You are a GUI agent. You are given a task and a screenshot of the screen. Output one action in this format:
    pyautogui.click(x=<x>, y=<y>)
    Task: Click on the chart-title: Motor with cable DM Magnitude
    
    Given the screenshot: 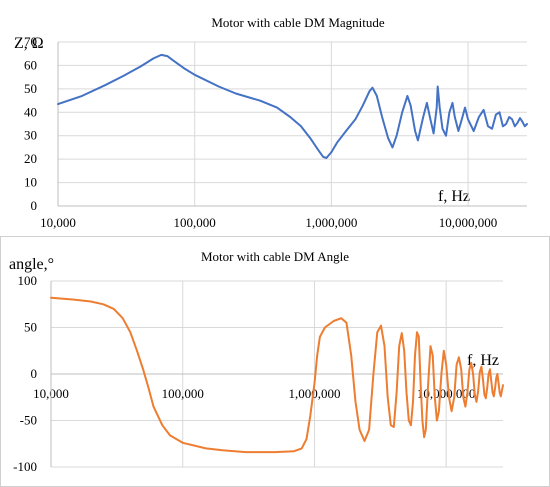 What is the action you would take?
    pyautogui.click(x=298, y=22)
    